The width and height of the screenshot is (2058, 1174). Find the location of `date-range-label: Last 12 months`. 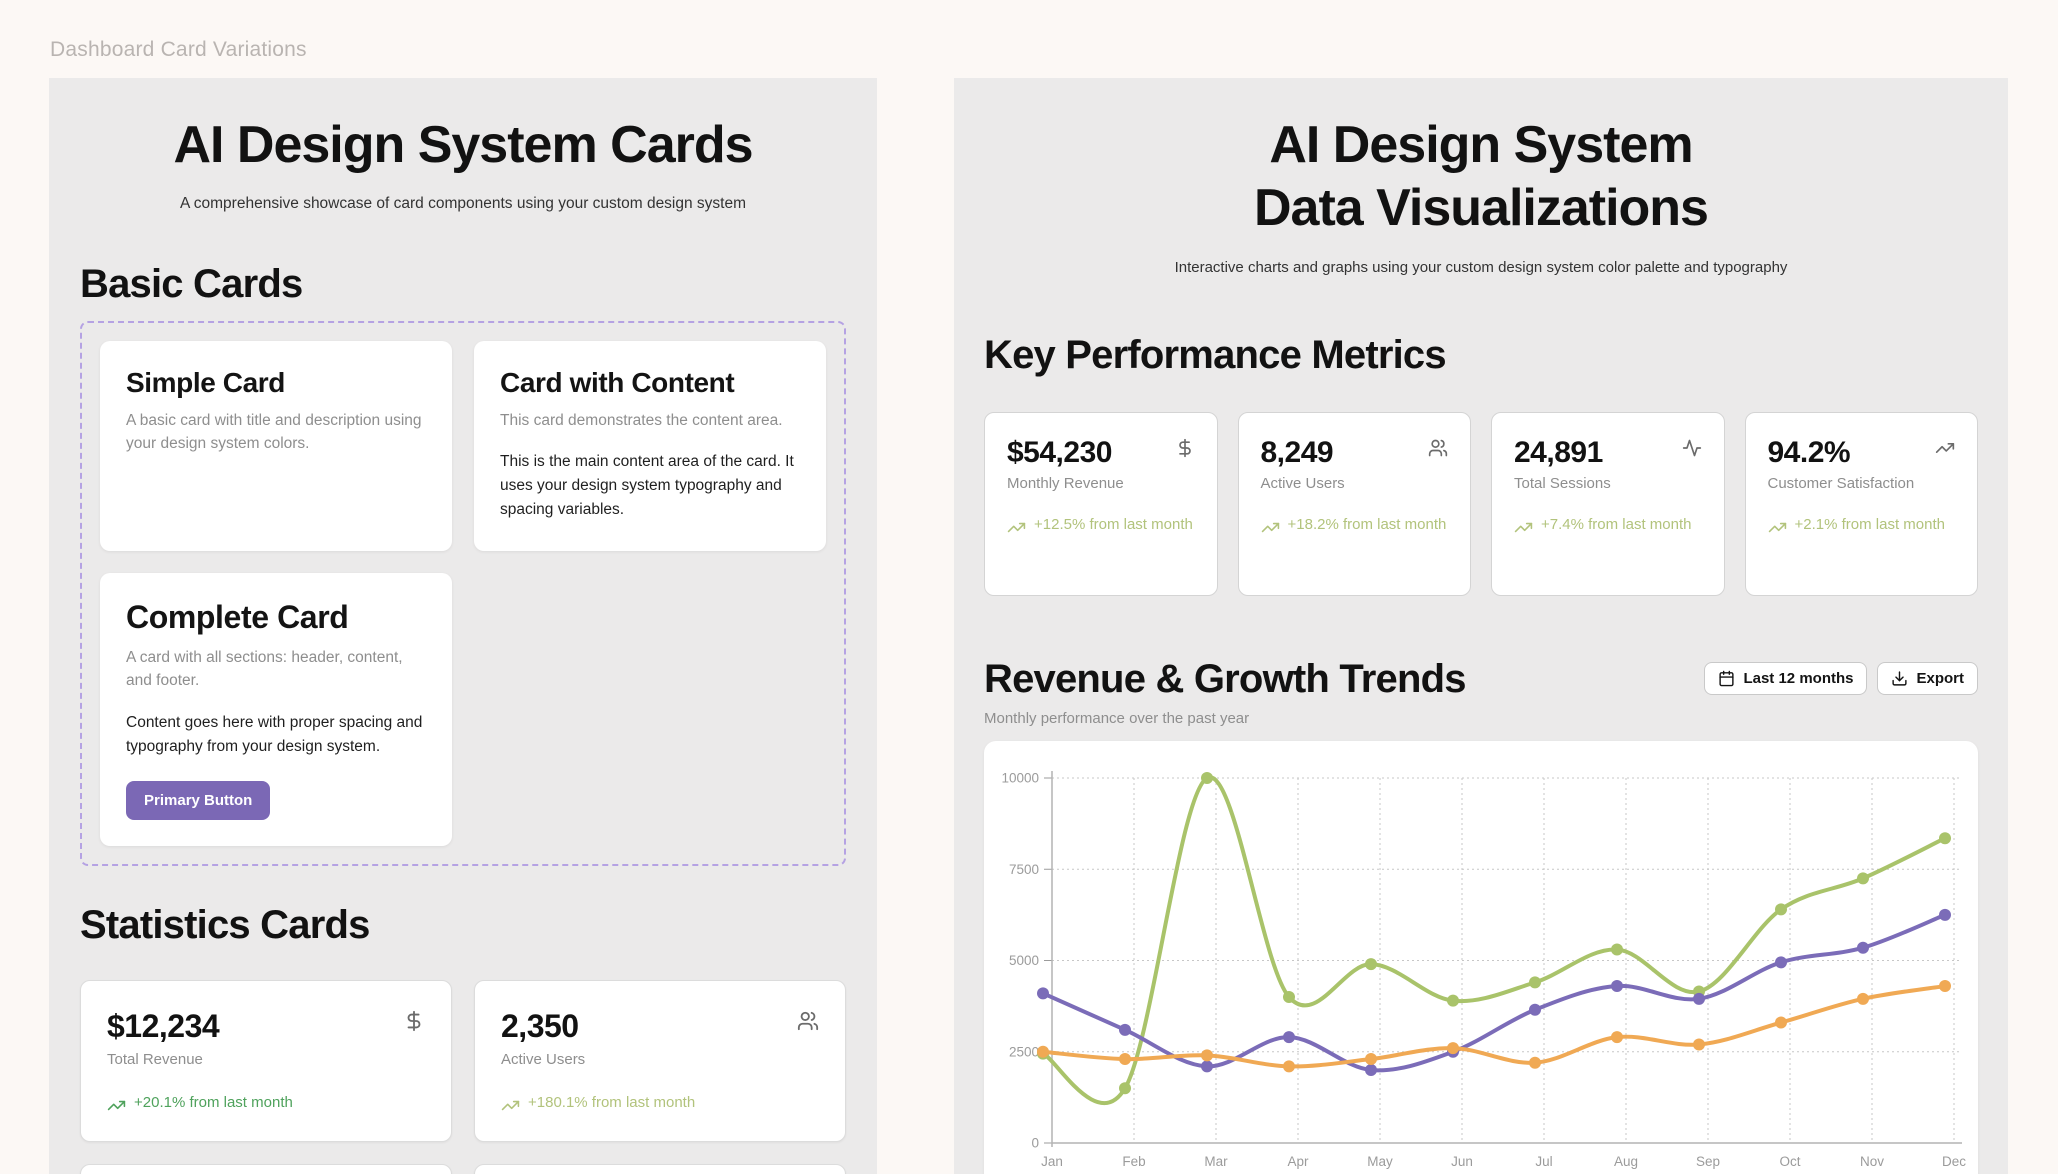

date-range-label: Last 12 months is located at coordinates (1798, 678).